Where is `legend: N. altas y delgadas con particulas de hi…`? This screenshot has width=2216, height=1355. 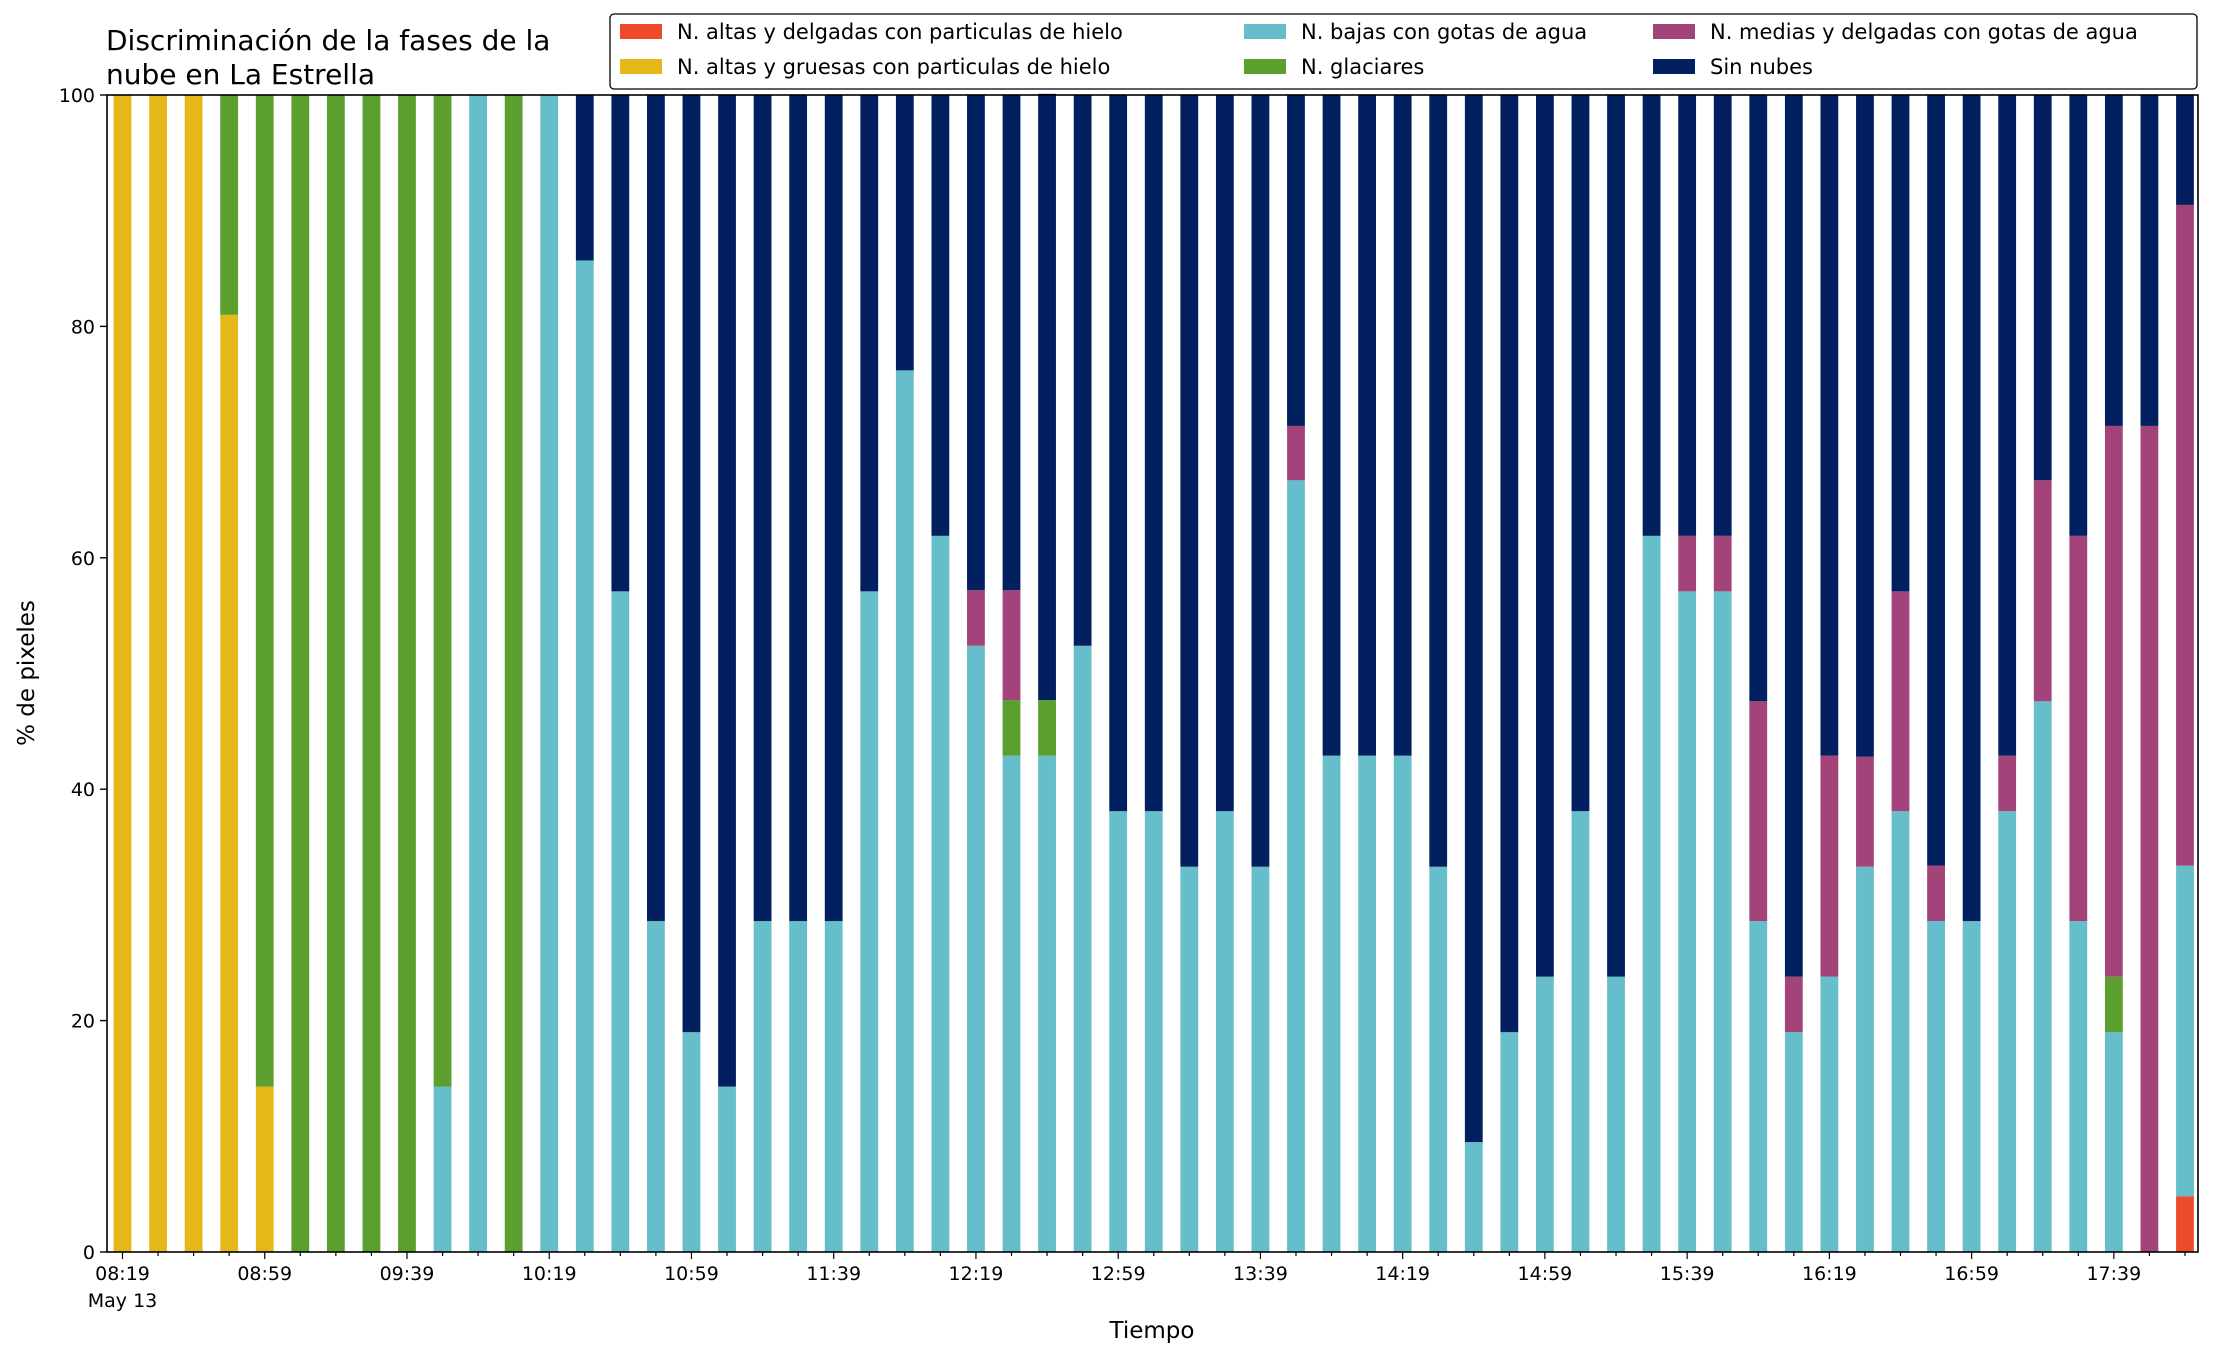
legend: N. altas y delgadas con particulas de hi… is located at coordinates (1403, 51).